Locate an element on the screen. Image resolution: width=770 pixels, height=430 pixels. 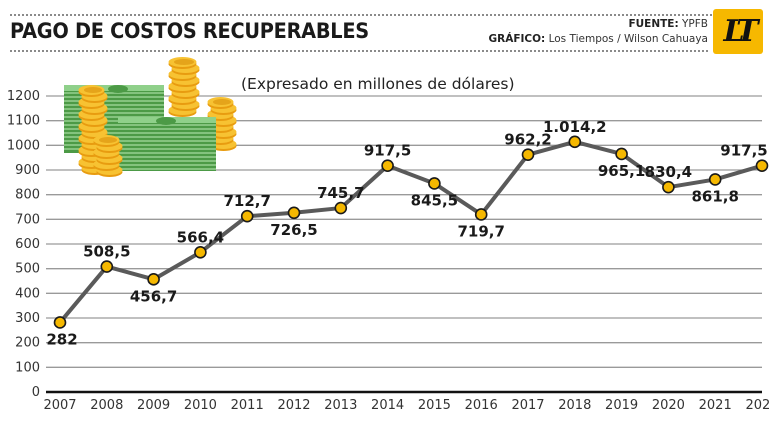
money-stacks-and-coins-icon is located at coordinates (150, 117).